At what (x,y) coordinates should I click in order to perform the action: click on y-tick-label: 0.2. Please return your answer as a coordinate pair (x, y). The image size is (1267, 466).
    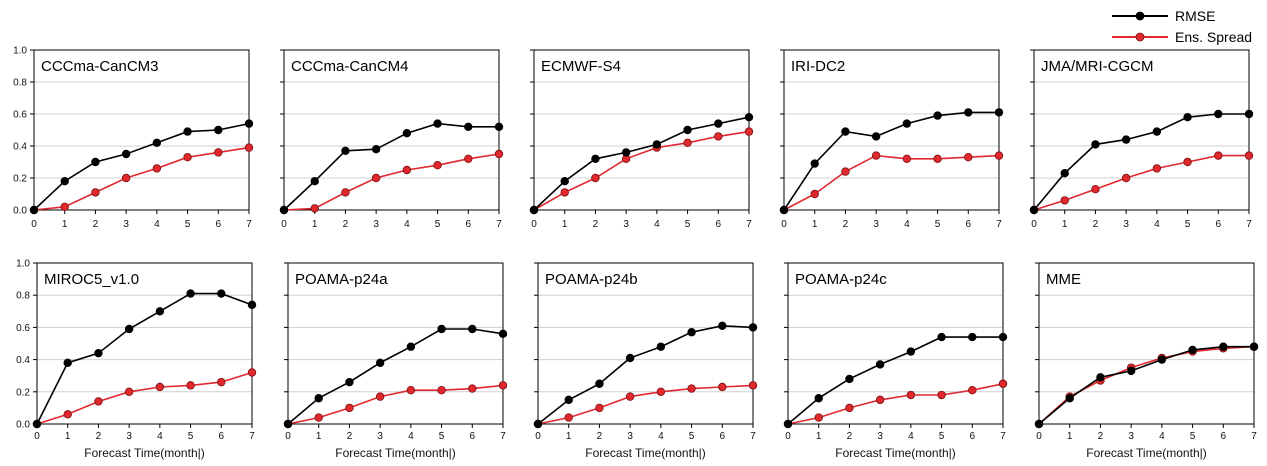
    Looking at the image, I should click on (23, 392).